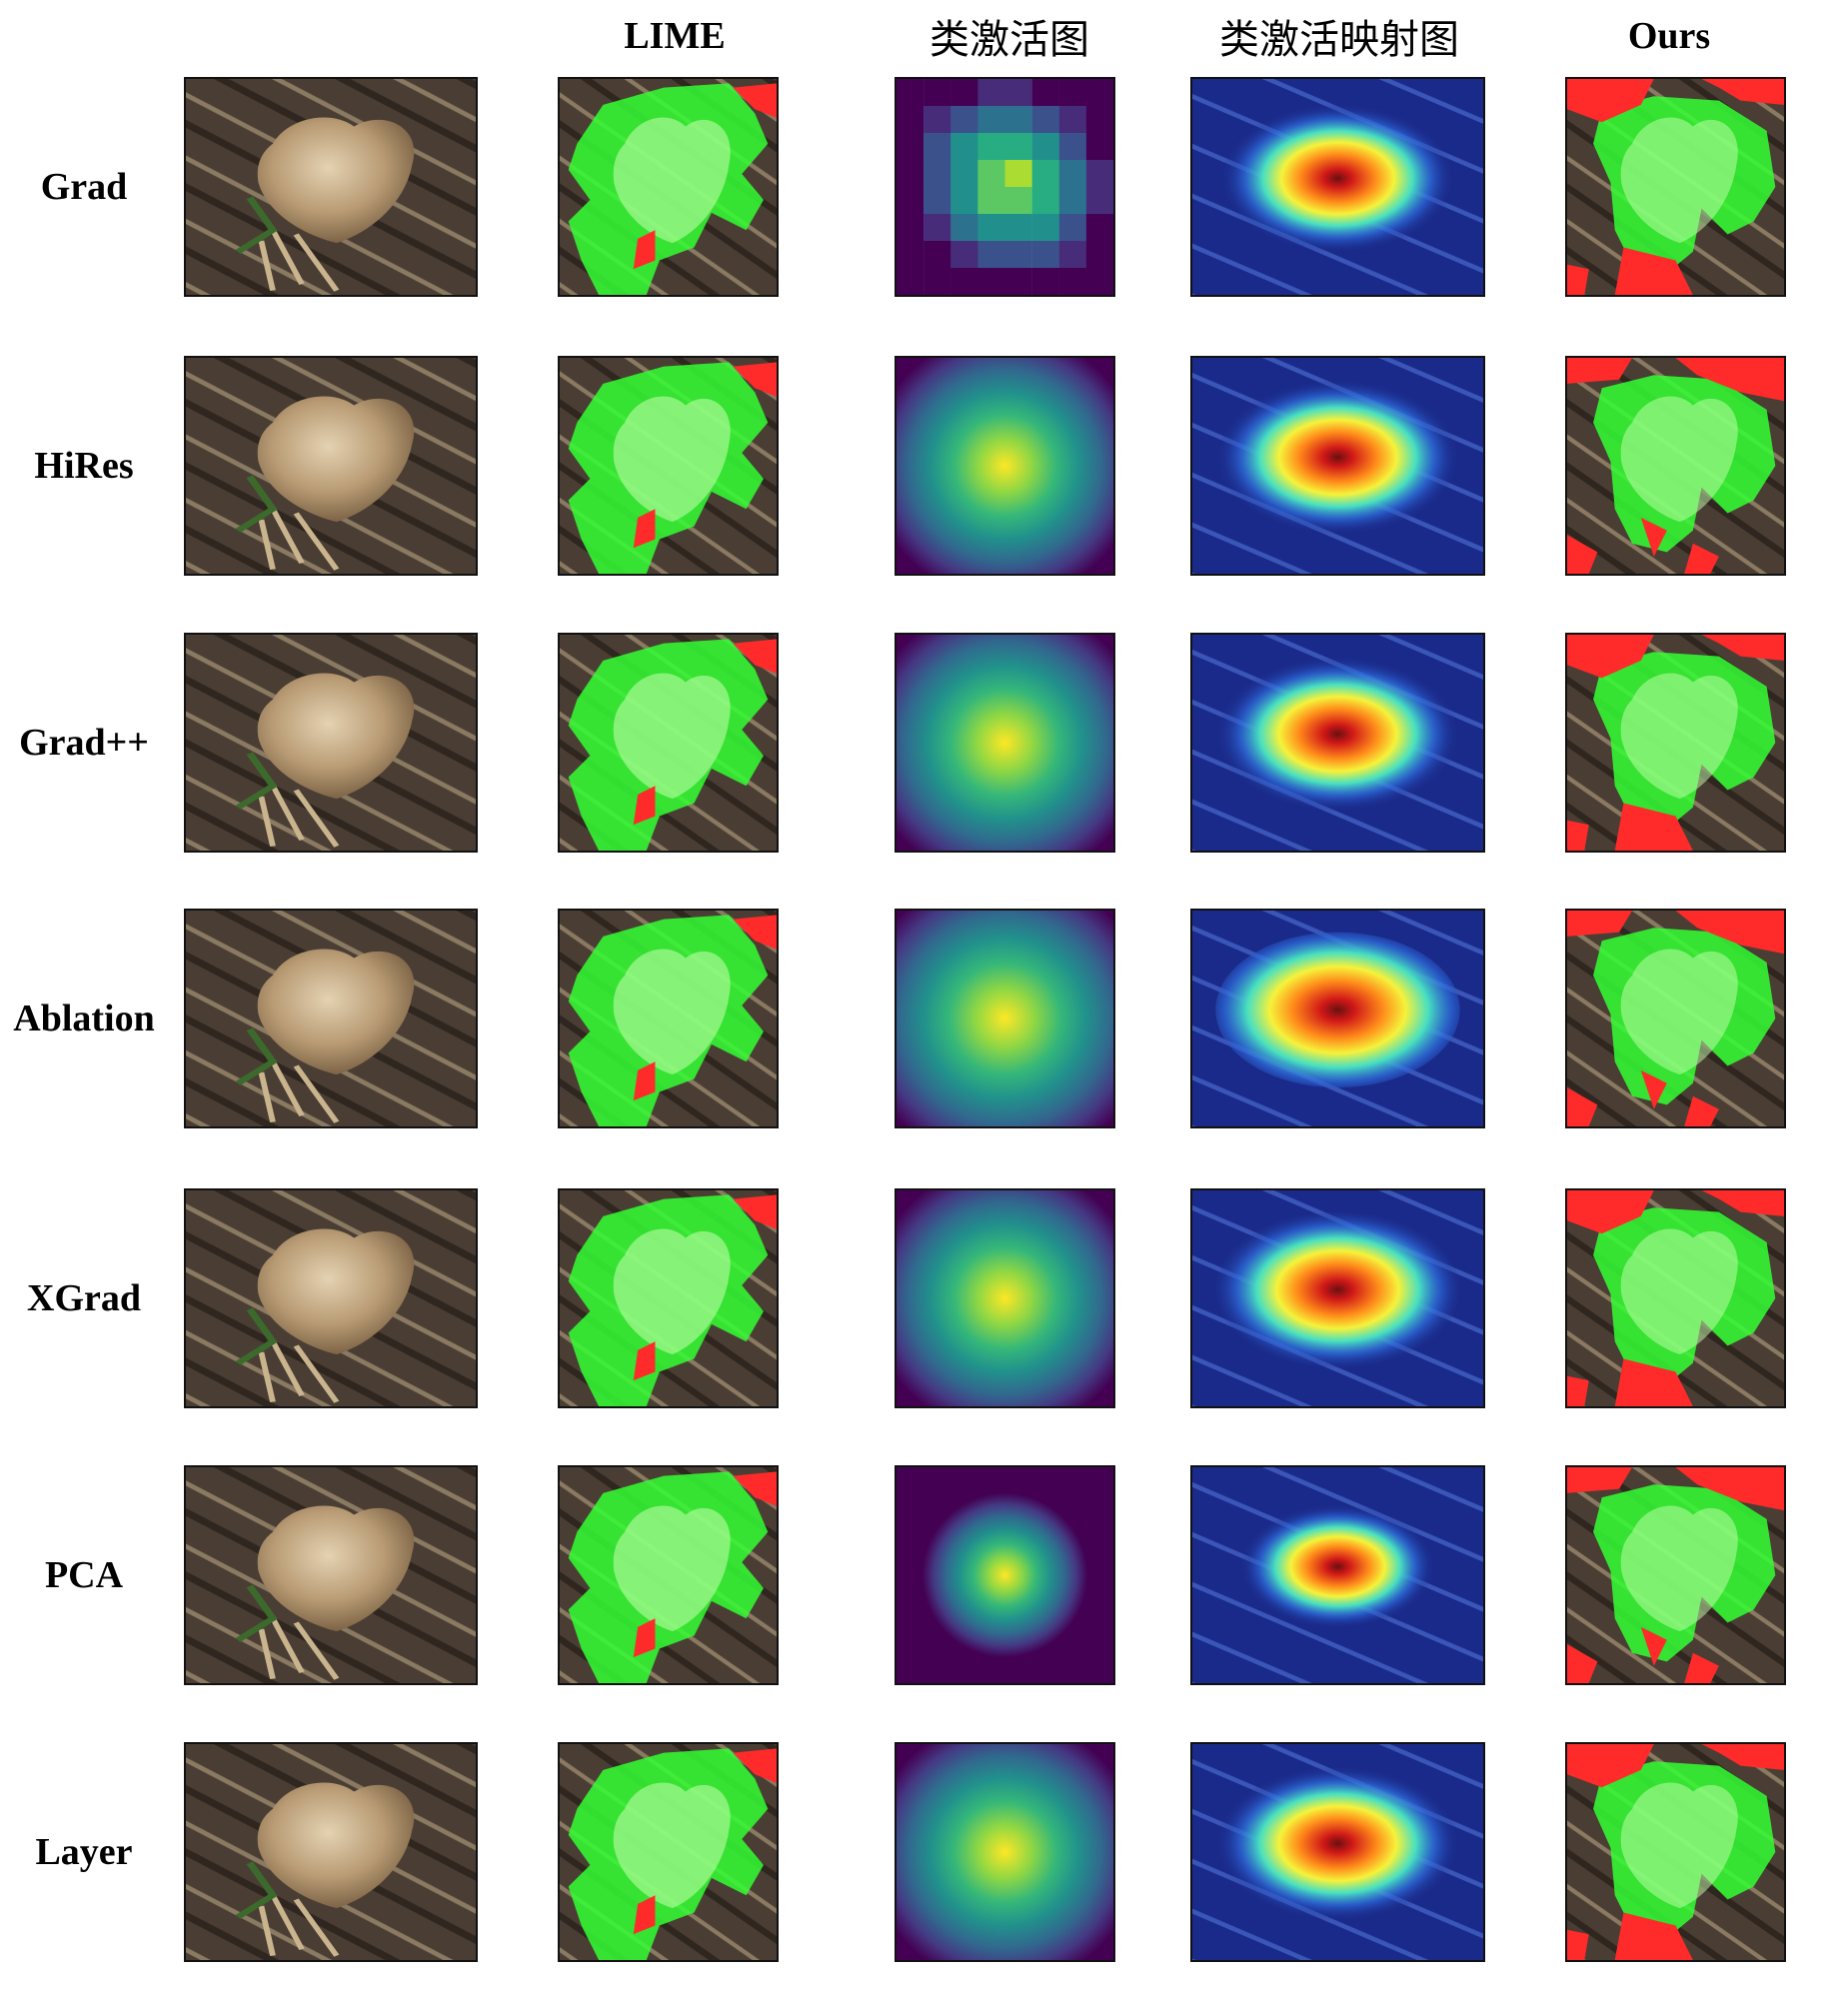  What do you see at coordinates (84, 187) in the screenshot?
I see `row-label-grad: Grad` at bounding box center [84, 187].